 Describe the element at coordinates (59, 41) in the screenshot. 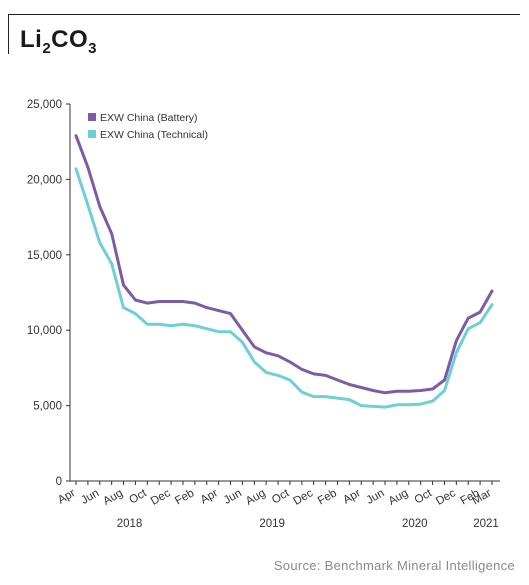

I see `chart-title: Li2CO3` at that location.